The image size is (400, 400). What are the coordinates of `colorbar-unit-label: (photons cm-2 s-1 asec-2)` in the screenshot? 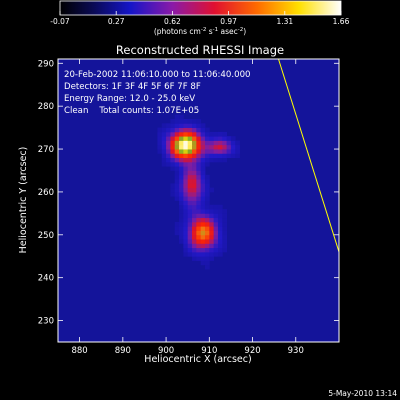 It's located at (200, 31).